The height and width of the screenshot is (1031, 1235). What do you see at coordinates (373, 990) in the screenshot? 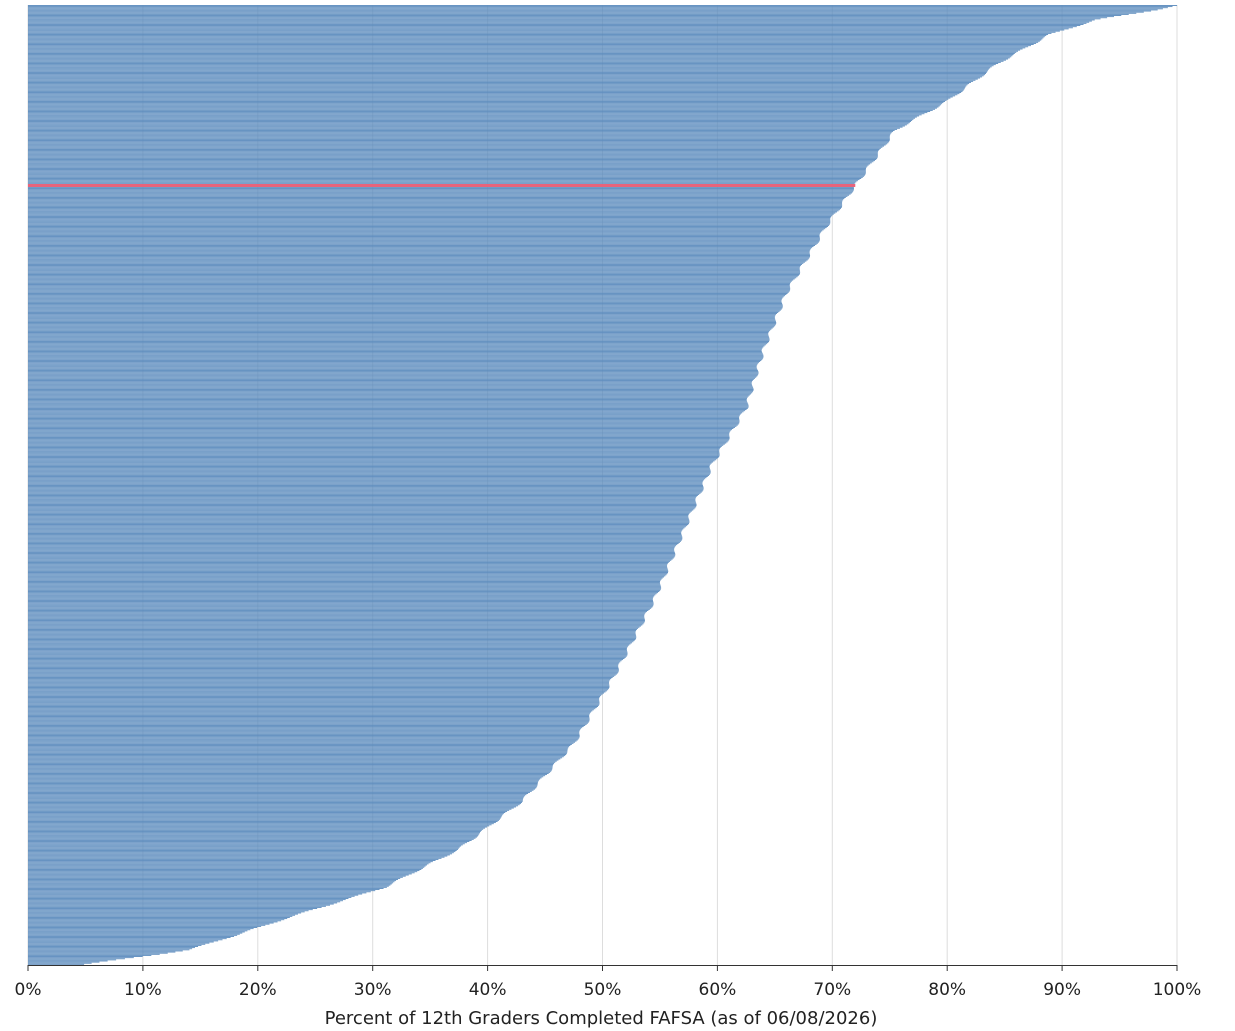
I see `x-tick-label-3: 30%` at bounding box center [373, 990].